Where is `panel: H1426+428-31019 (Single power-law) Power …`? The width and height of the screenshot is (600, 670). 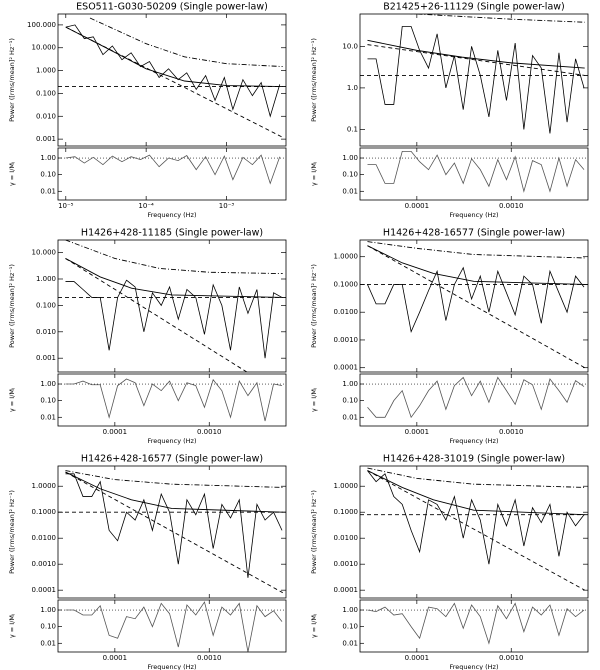
panel: H1426+428-31019 (Single power-law) Power … is located at coordinates (449, 562).